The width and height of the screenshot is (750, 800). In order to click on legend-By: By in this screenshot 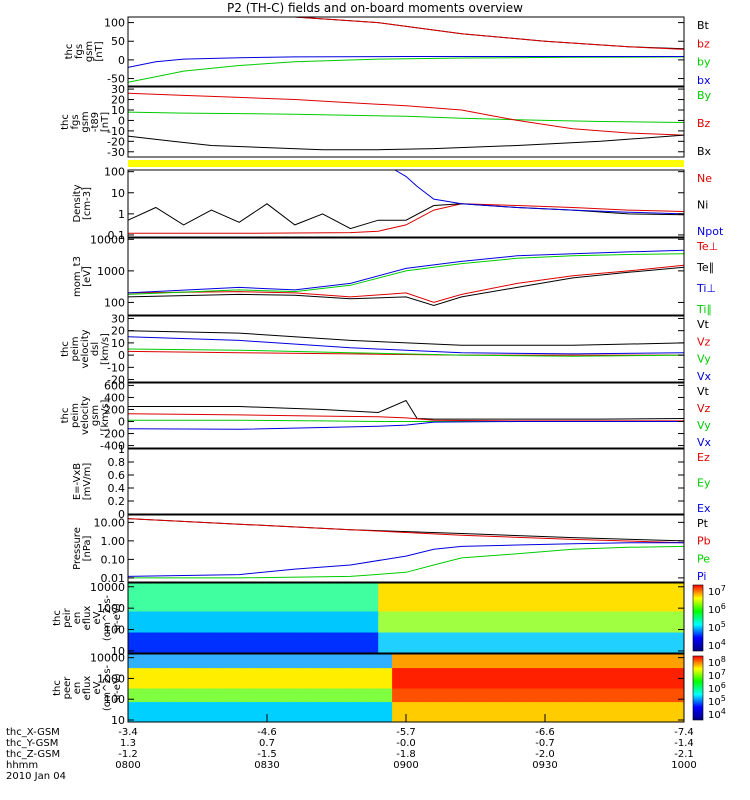, I will do `click(704, 95)`.